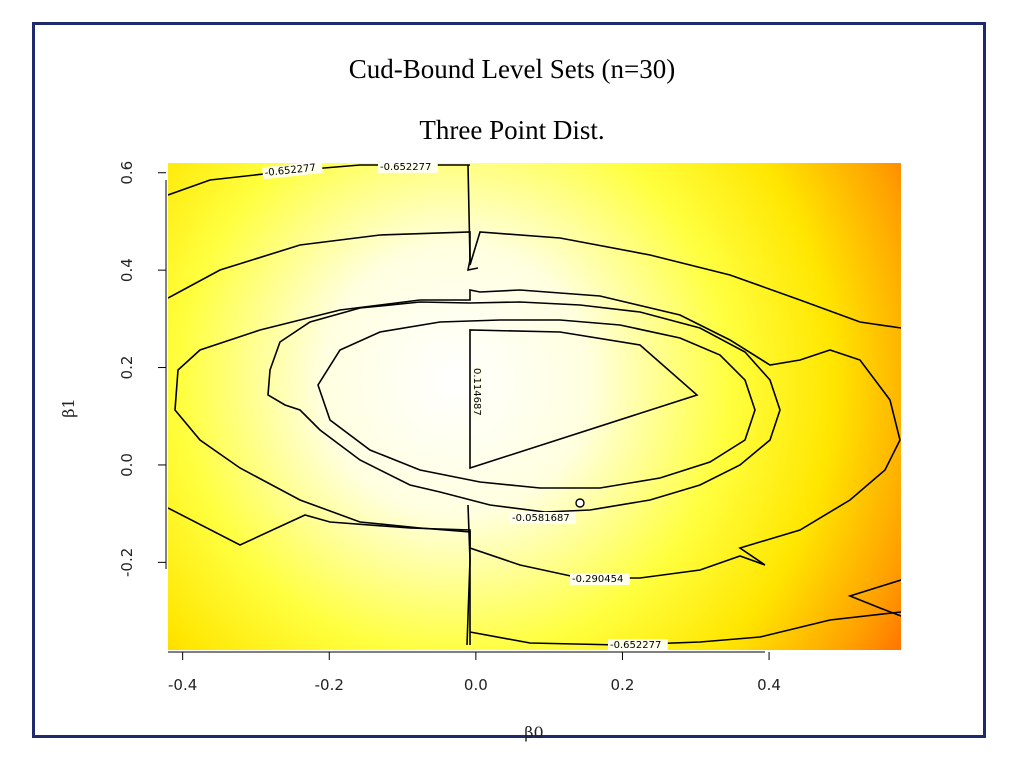 This screenshot has width=1024, height=768. I want to click on y-tick-label: -0.2, so click(127, 562).